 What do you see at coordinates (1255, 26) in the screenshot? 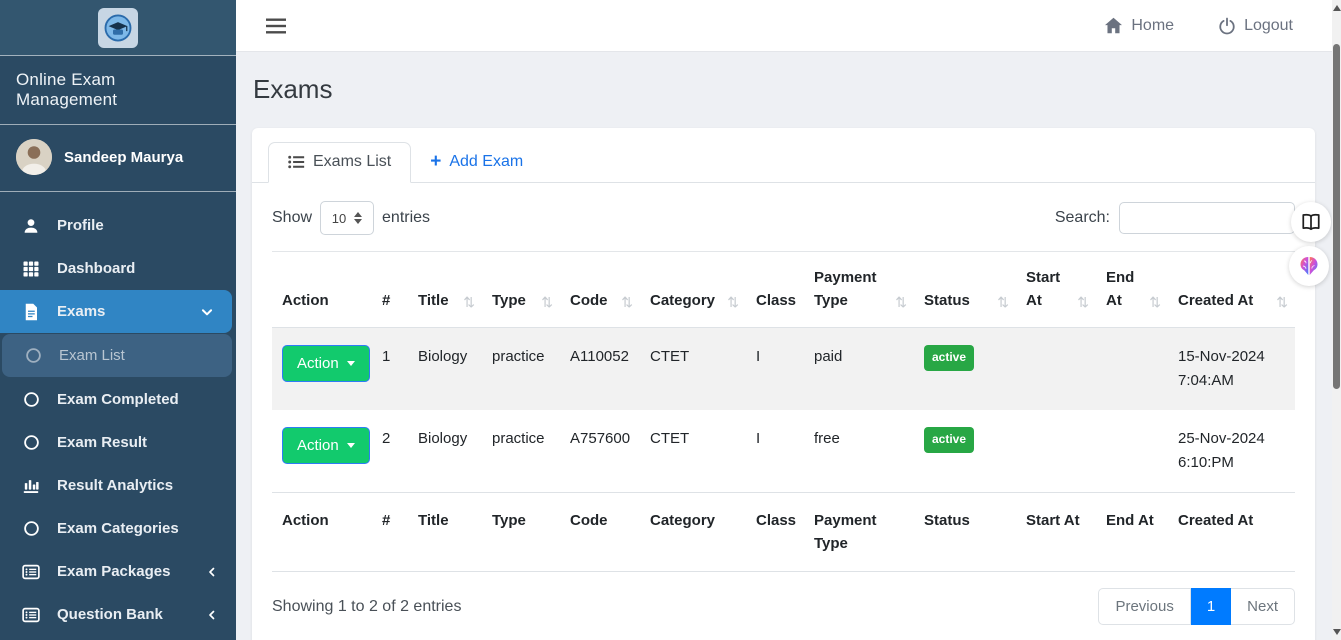
I see `logout-link: Logout` at bounding box center [1255, 26].